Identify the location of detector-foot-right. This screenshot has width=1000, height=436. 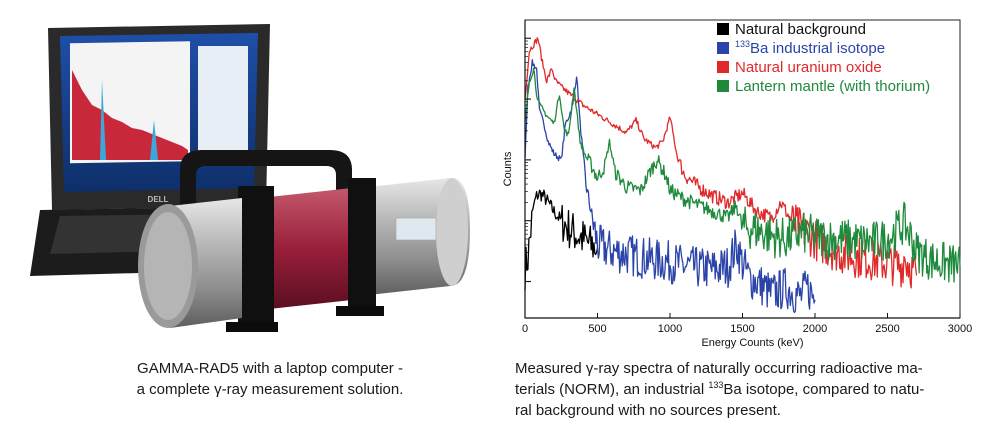
(360, 311).